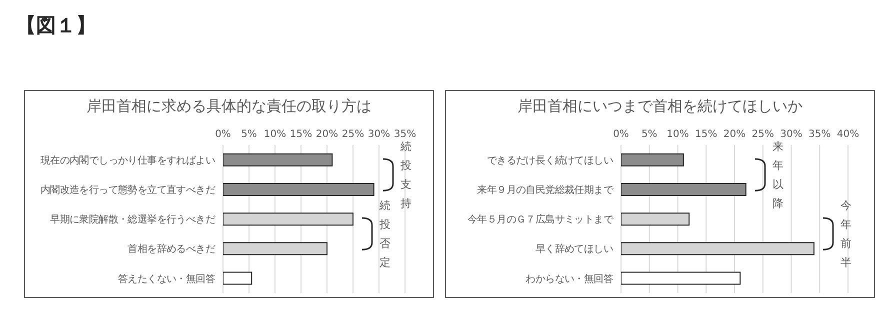 This screenshot has width=882, height=320. What do you see at coordinates (128, 190) in the screenshot?
I see `y-tick-label: 内閣改造を行って態勢を立て直すべきだ` at bounding box center [128, 190].